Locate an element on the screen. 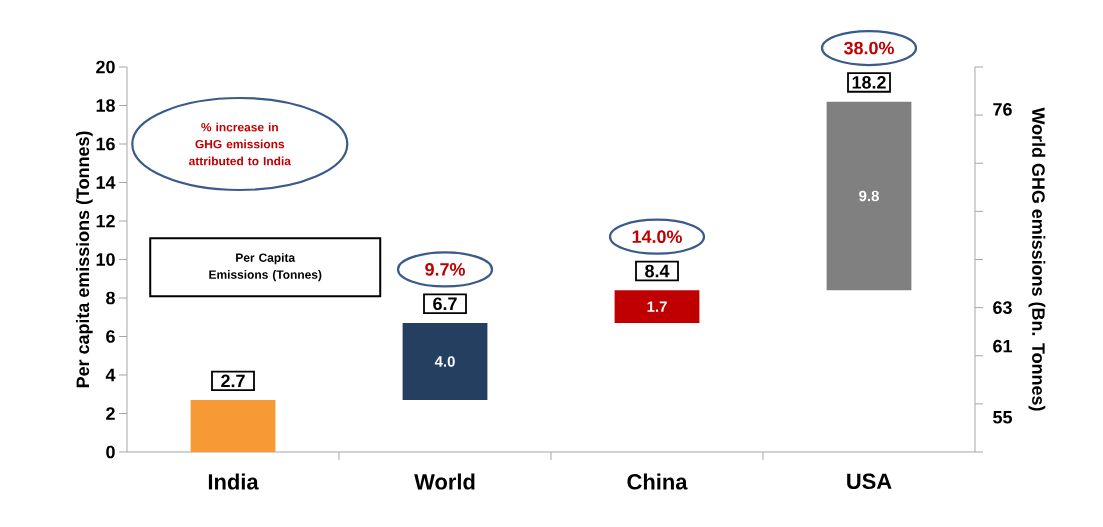 Image resolution: width=1103 pixels, height=527 pixels. annotation: 8.4 is located at coordinates (657, 271).